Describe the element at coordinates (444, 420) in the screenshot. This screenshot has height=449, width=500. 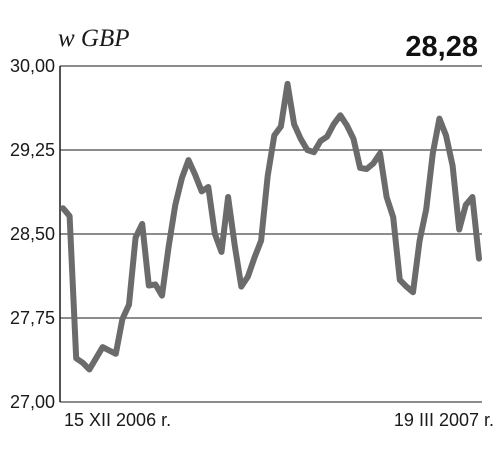
I see `x-axis-end-date-label: 19 III 2007 r.` at that location.